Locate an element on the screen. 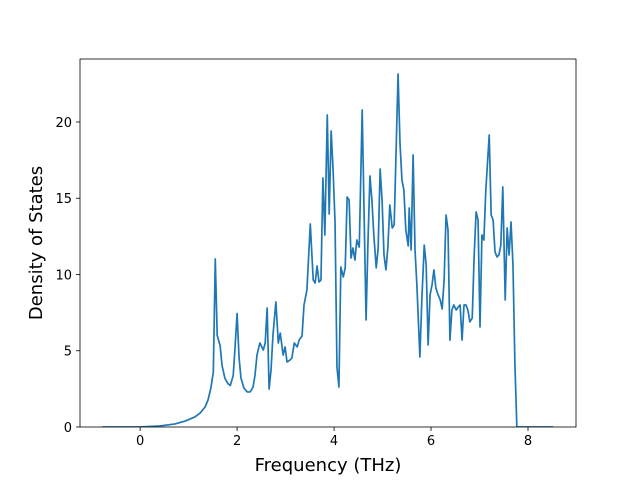 The width and height of the screenshot is (640, 480). x-tick-label: 6 is located at coordinates (431, 441).